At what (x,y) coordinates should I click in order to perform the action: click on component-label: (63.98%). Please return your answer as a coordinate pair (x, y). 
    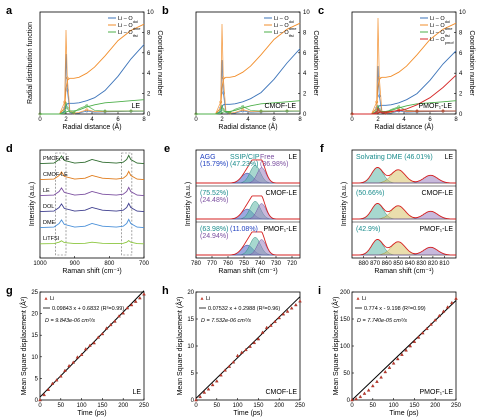
    Looking at the image, I should click on (214, 229).